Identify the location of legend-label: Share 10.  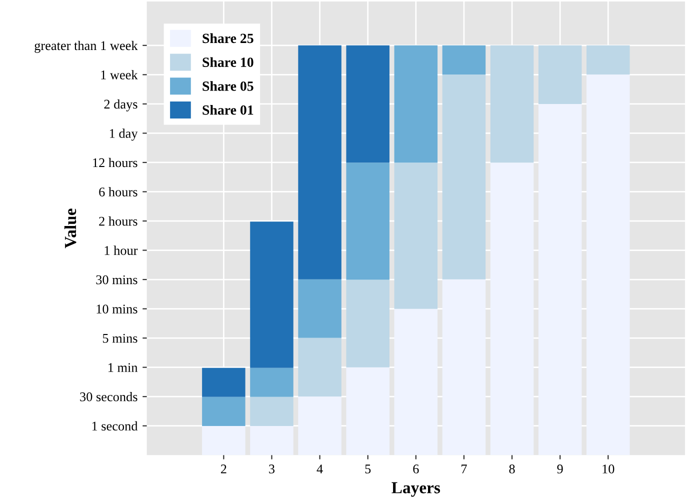
(228, 62).